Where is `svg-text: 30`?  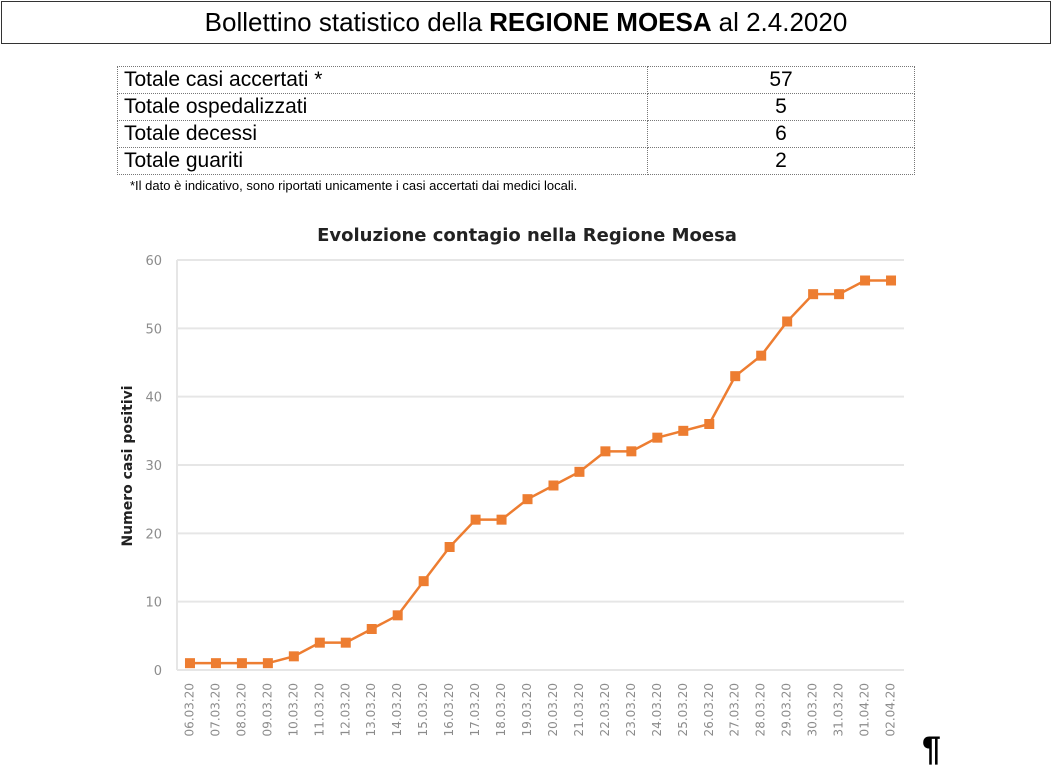
svg-text: 30 is located at coordinates (153, 466).